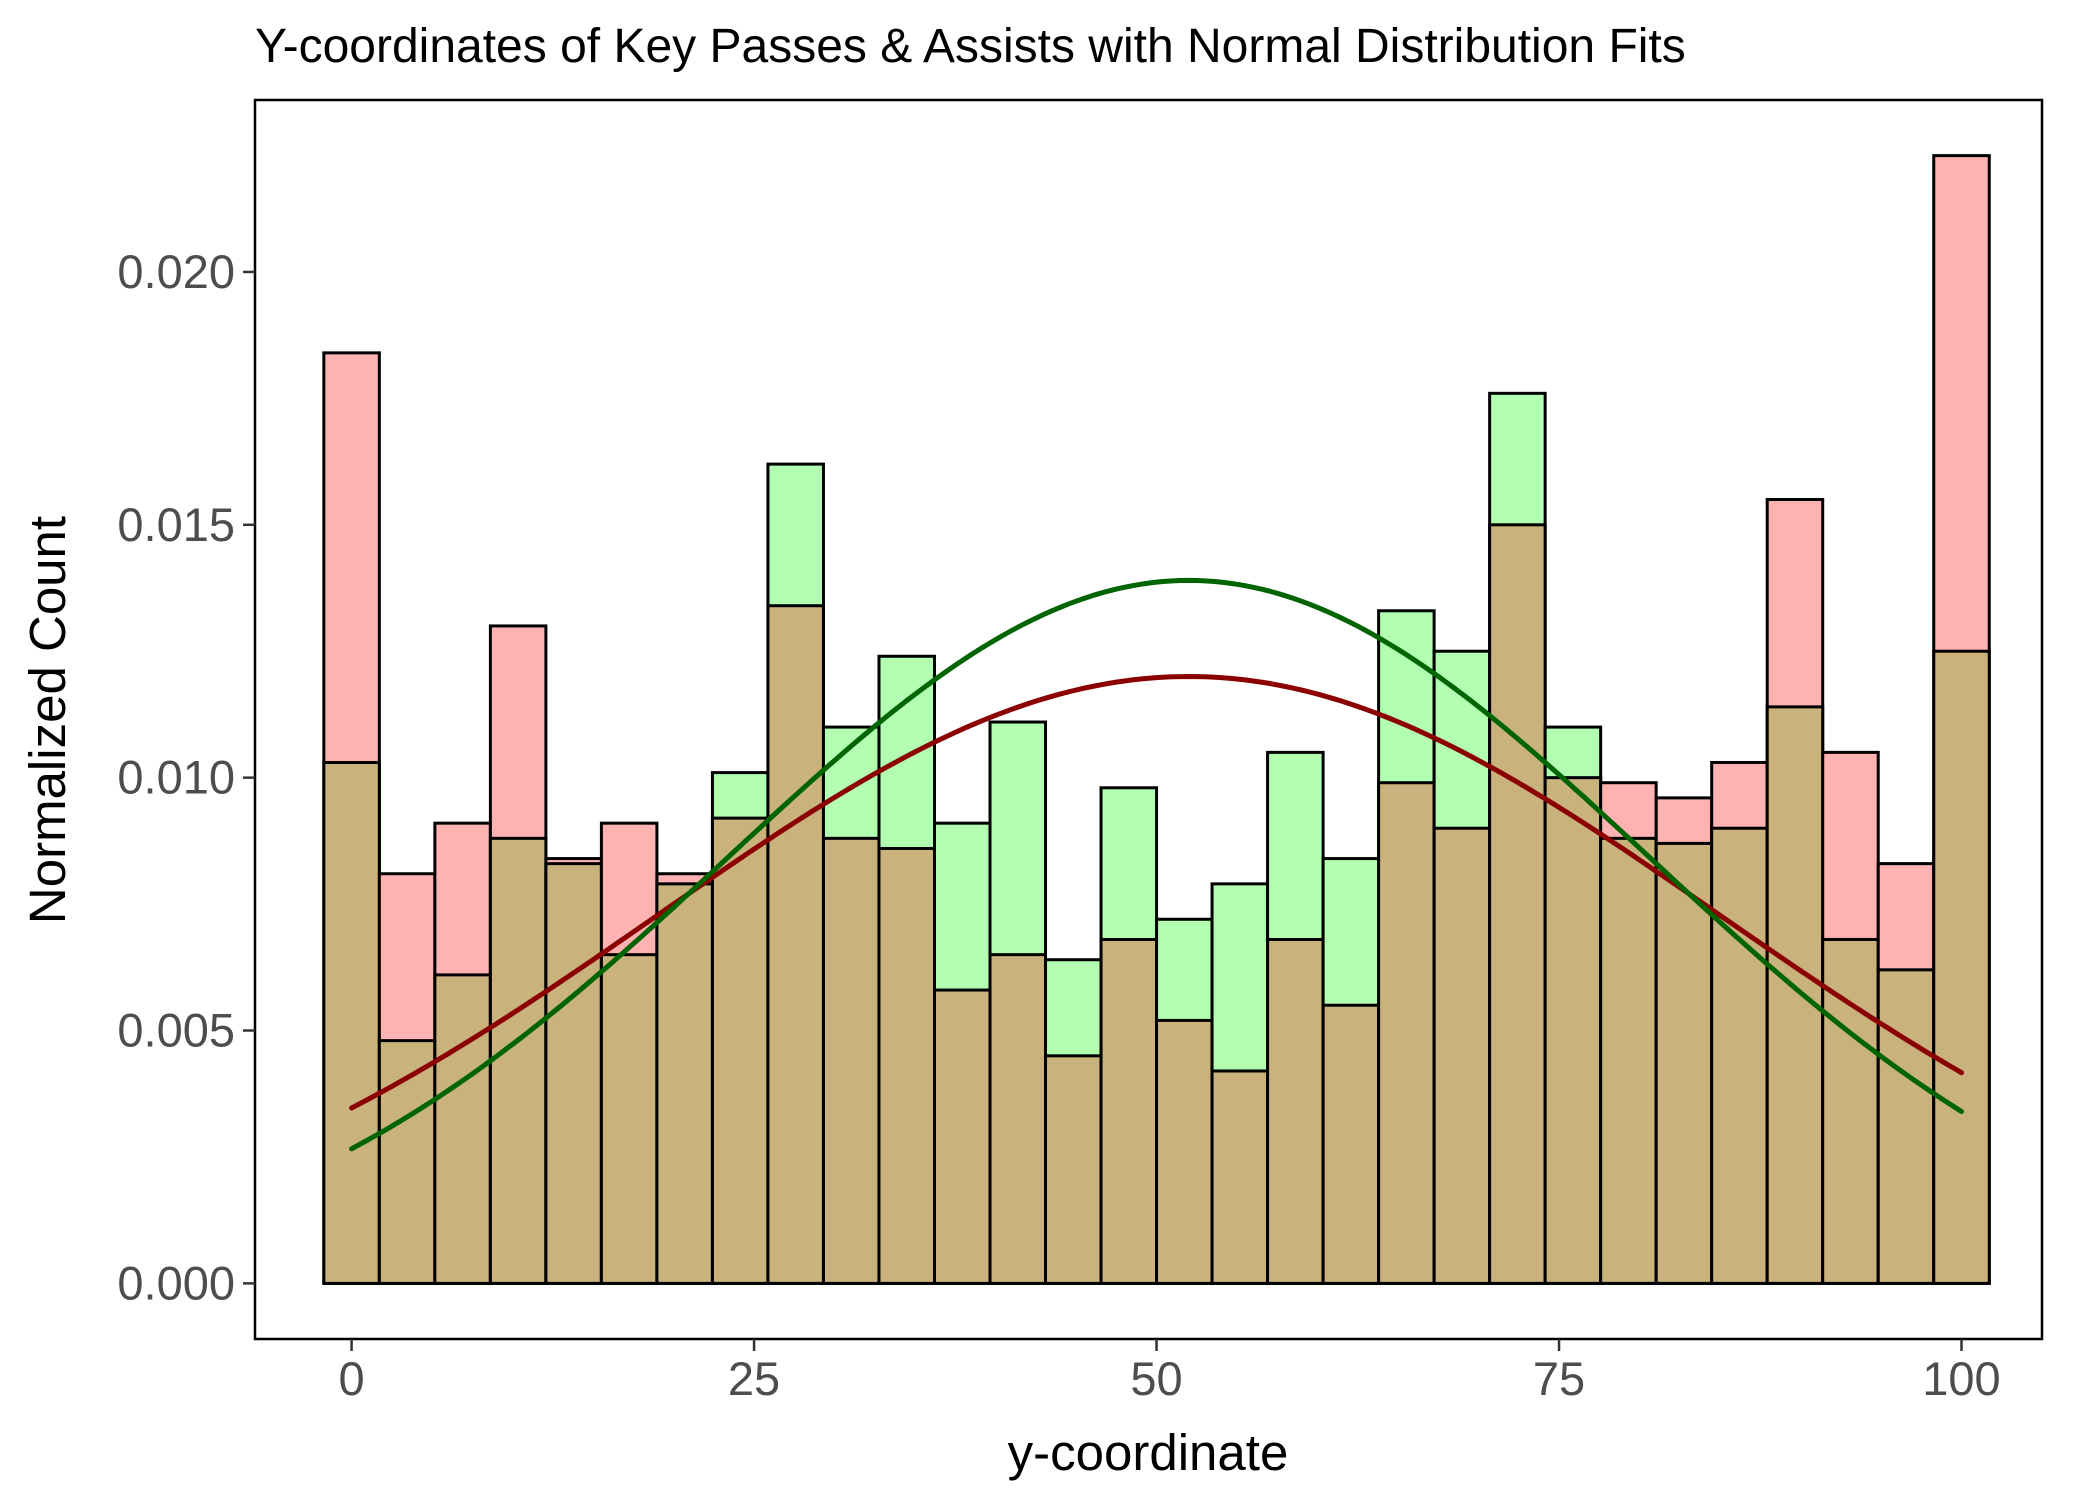 Image resolution: width=2100 pixels, height=1499 pixels. Describe the element at coordinates (176, 271) in the screenshot. I see `y-tick-label: 0.020` at that location.